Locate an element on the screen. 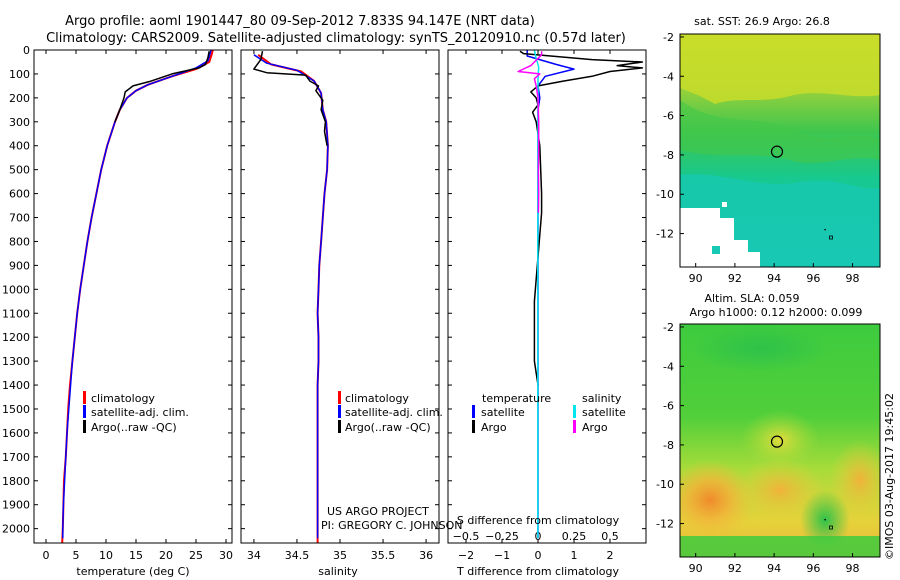 This screenshot has width=900, height=580. legend-label-s-argo: Argo is located at coordinates (595, 427).